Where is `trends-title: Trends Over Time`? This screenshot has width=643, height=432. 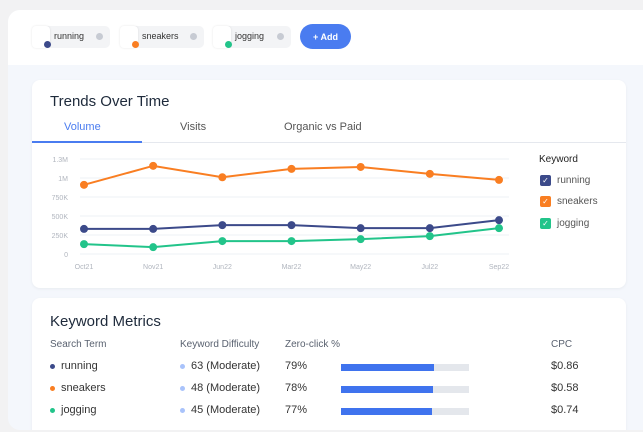 trends-title: Trends Over Time is located at coordinates (110, 101).